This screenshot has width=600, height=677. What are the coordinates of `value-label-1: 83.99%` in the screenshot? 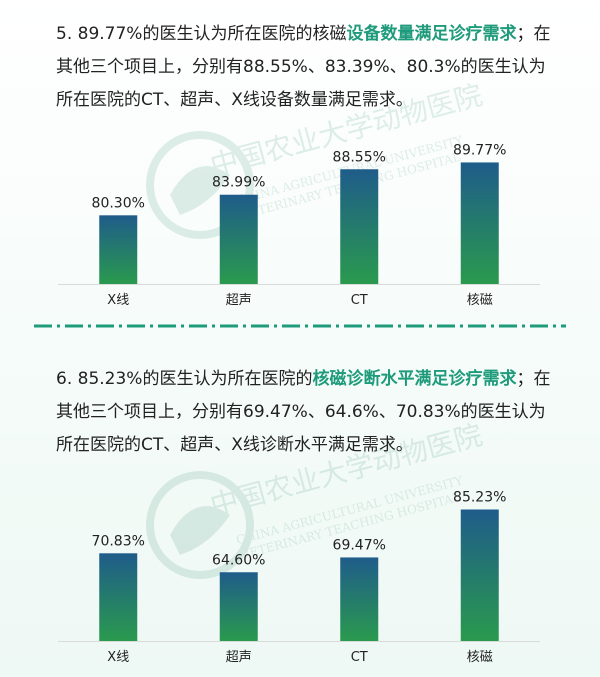 It's located at (238, 183).